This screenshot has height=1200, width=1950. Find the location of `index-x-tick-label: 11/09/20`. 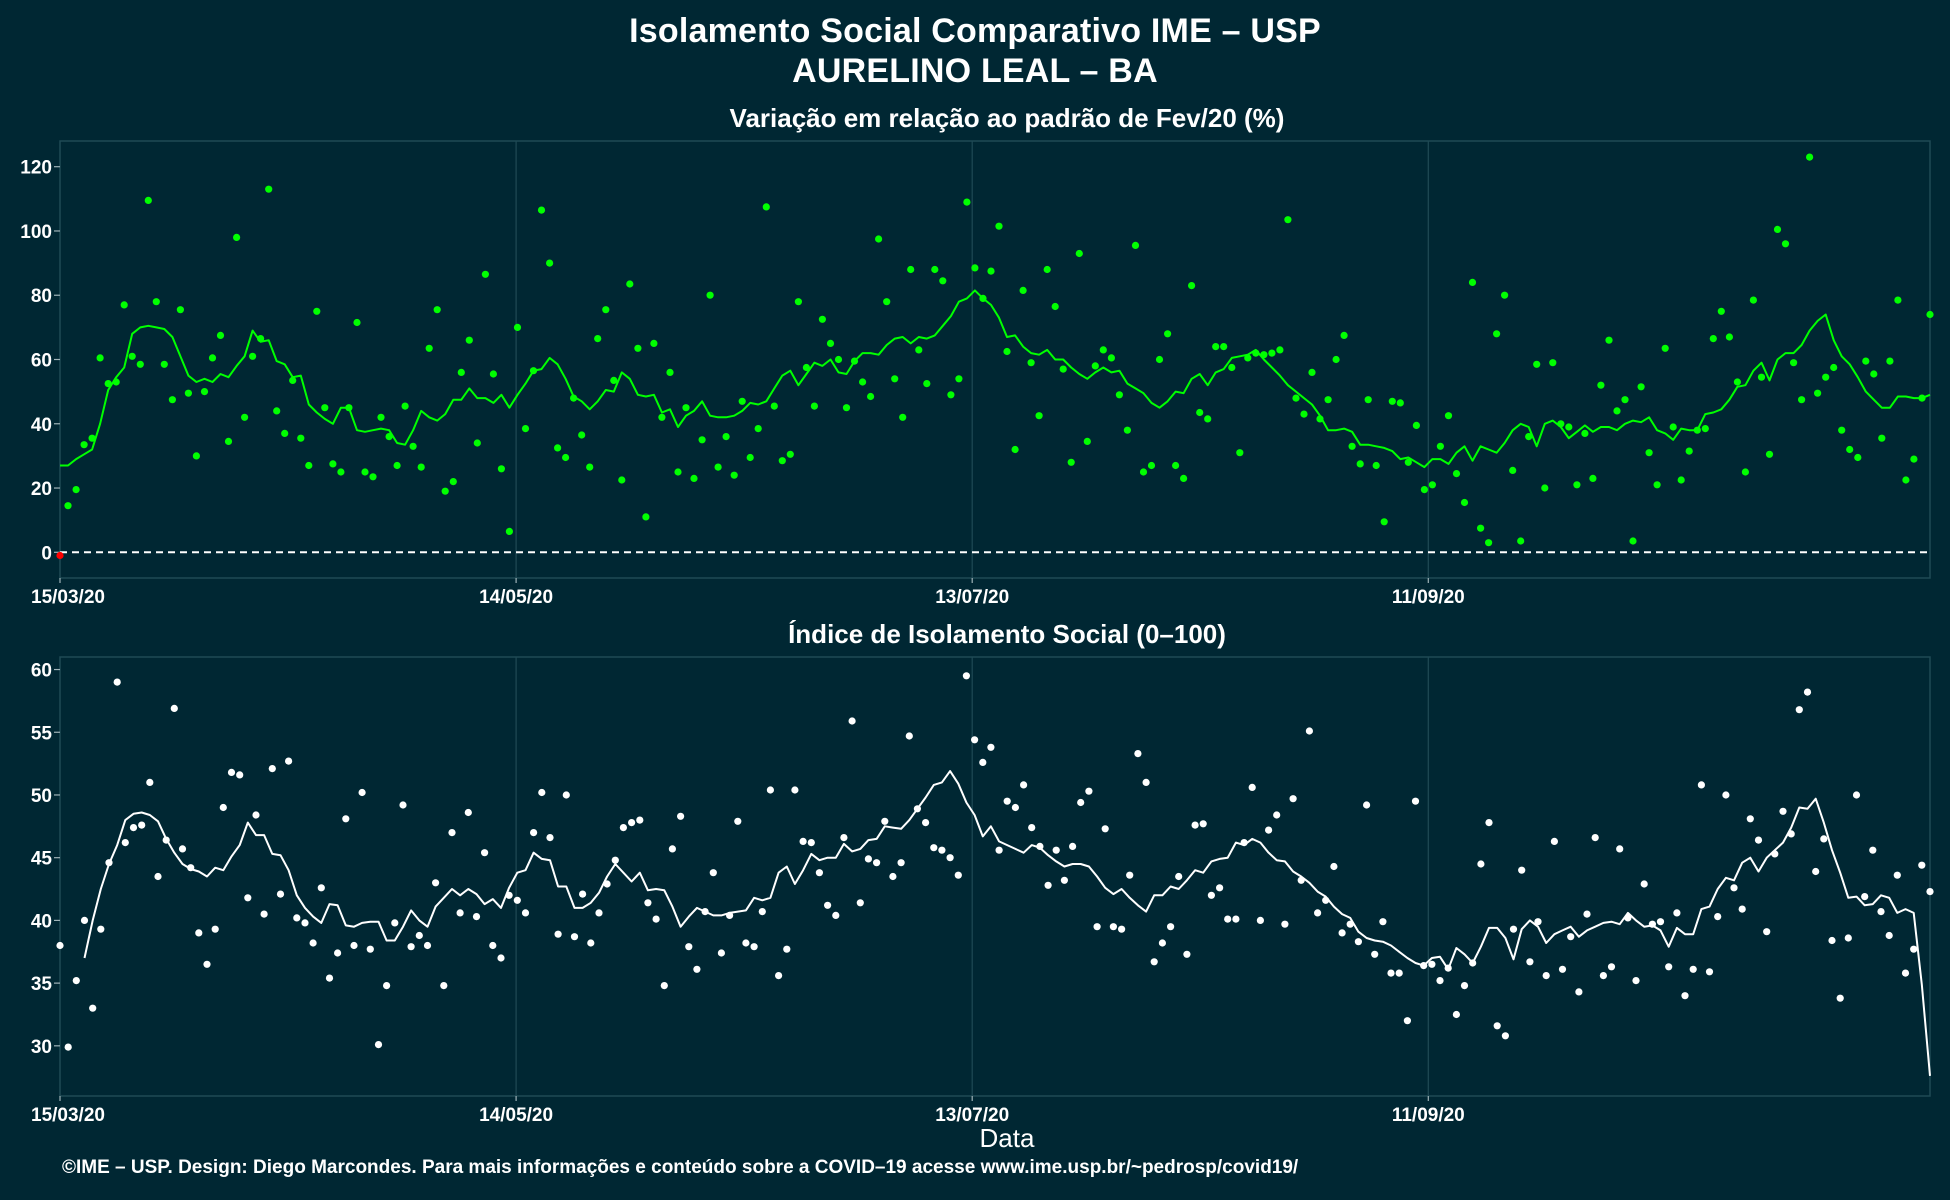

index-x-tick-label: 11/09/20 is located at coordinates (1428, 1115).